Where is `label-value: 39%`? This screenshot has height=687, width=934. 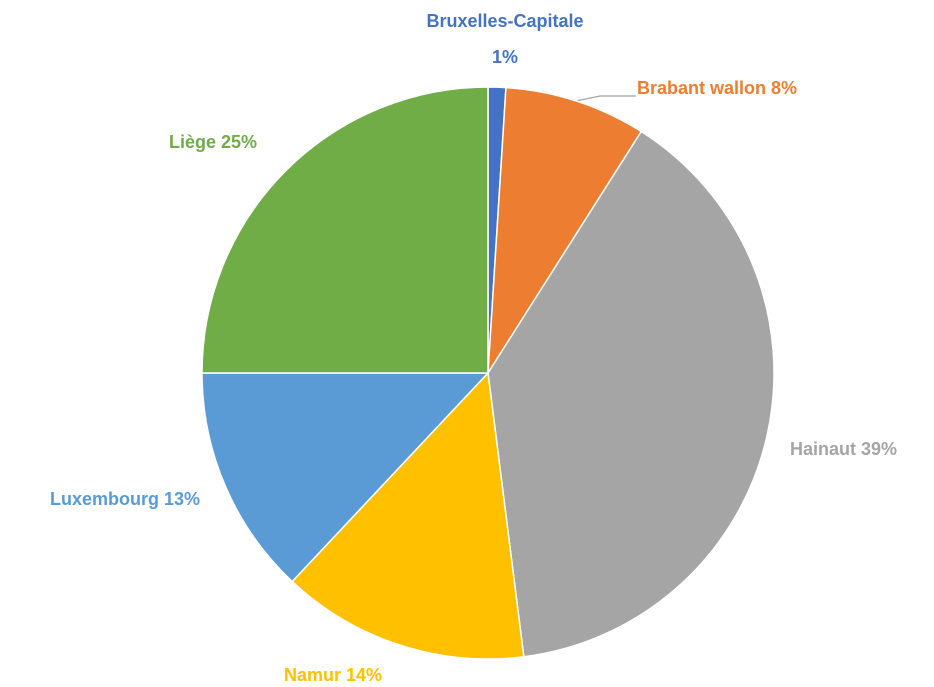 label-value: 39% is located at coordinates (879, 449).